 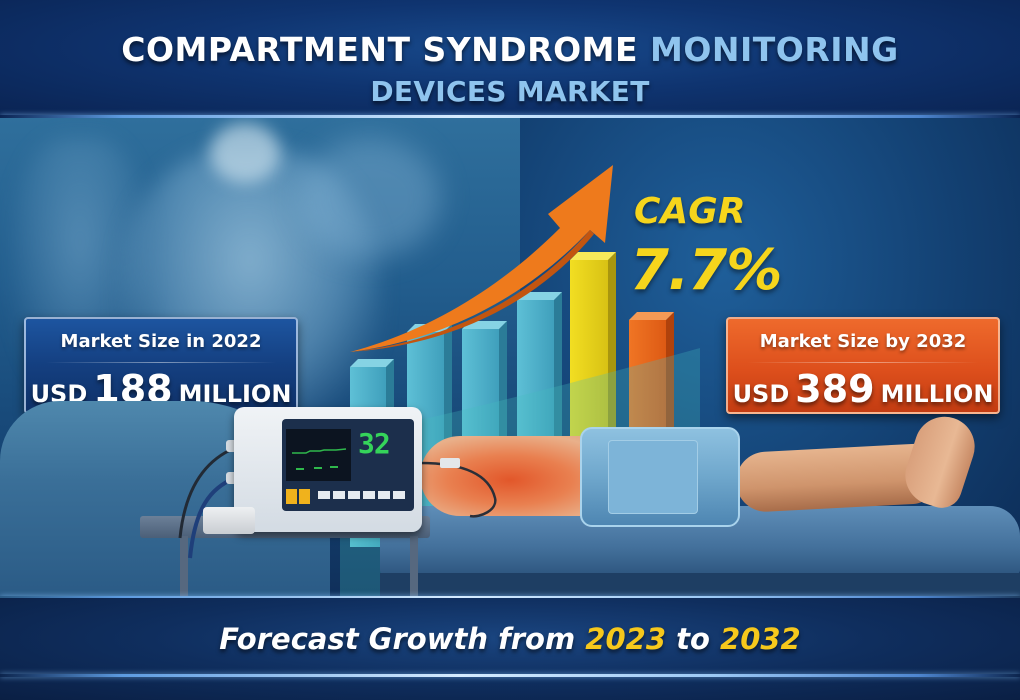 I want to click on monitor-screen: 32, so click(x=348, y=465).